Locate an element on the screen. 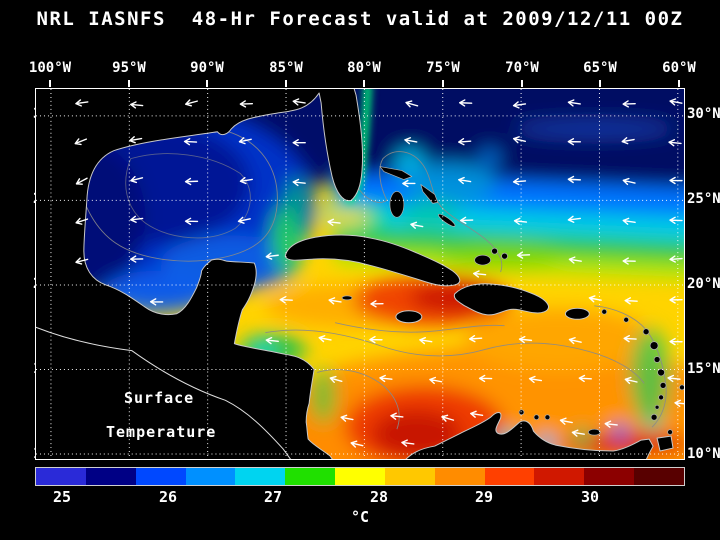 Image resolution: width=720 pixels, height=540 pixels. lat-label: 15°N is located at coordinates (703, 369).